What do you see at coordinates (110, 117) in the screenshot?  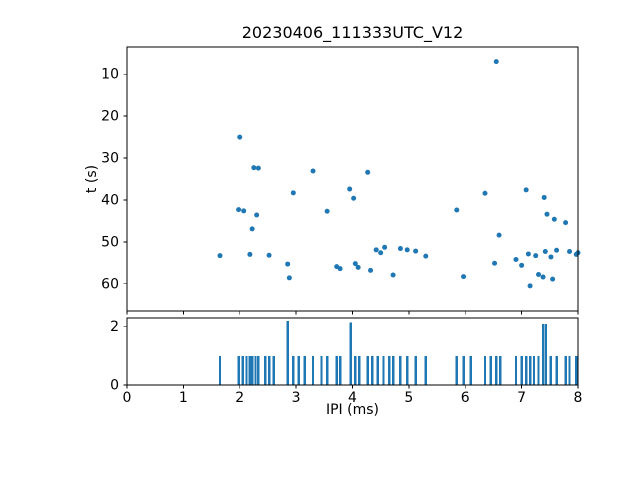 I see `y-tick-label: 20` at bounding box center [110, 117].